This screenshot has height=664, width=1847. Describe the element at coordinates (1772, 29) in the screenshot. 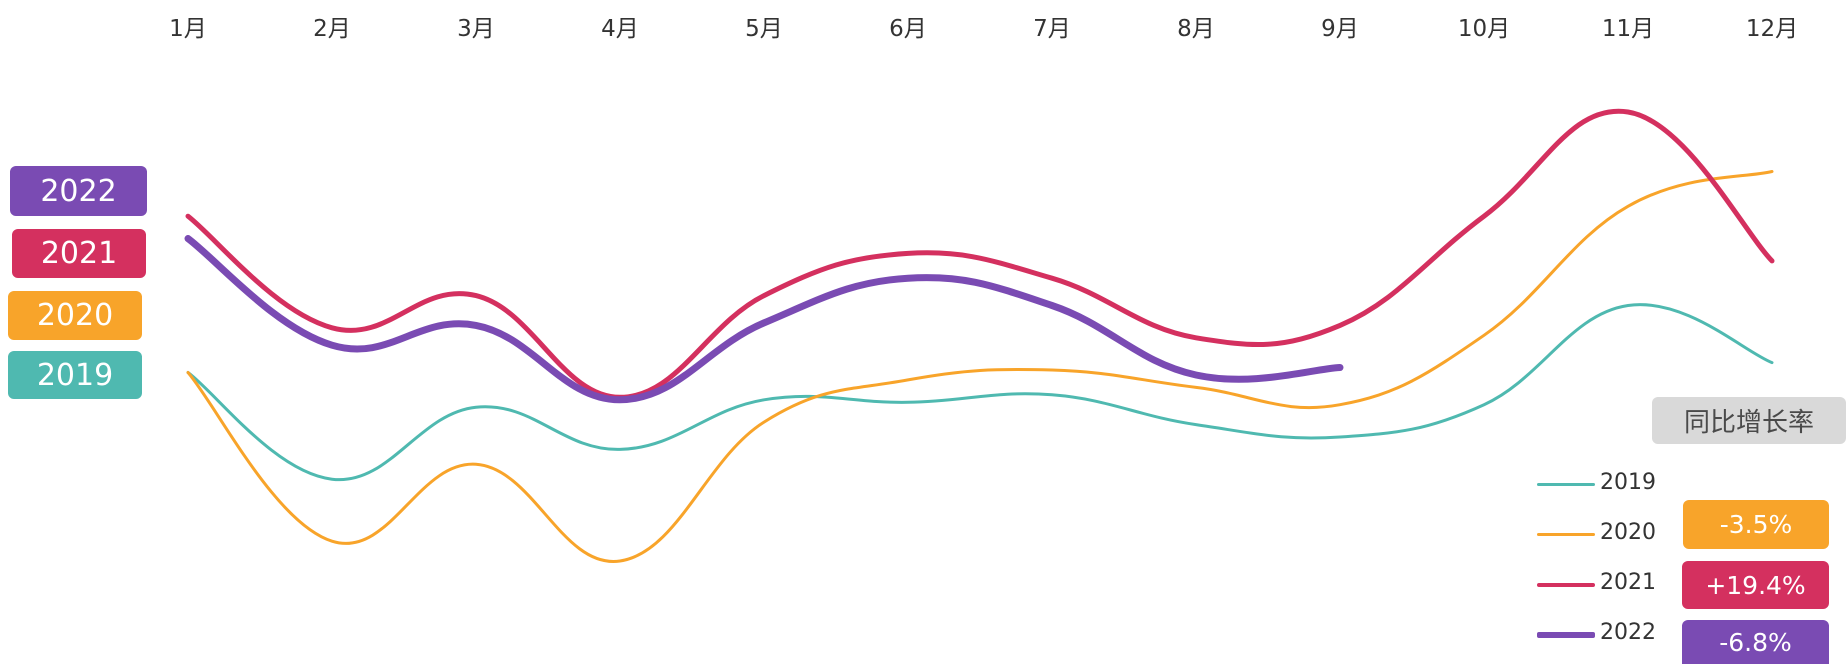

I see `x-tick-label: 12月` at that location.